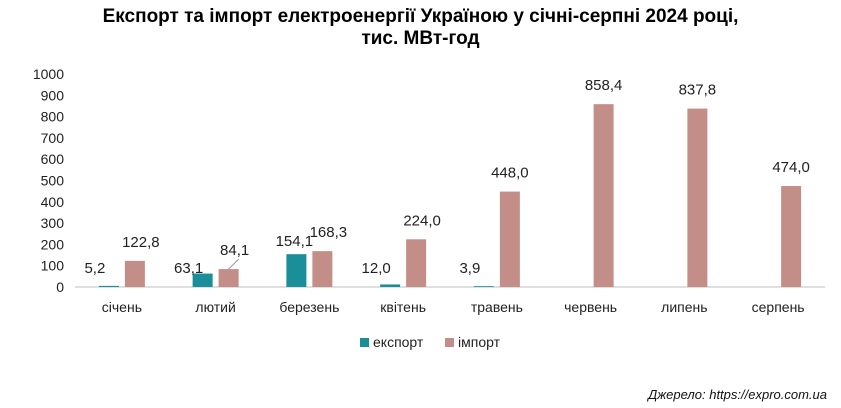  I want to click on y-tick-label: 300, so click(53, 223).